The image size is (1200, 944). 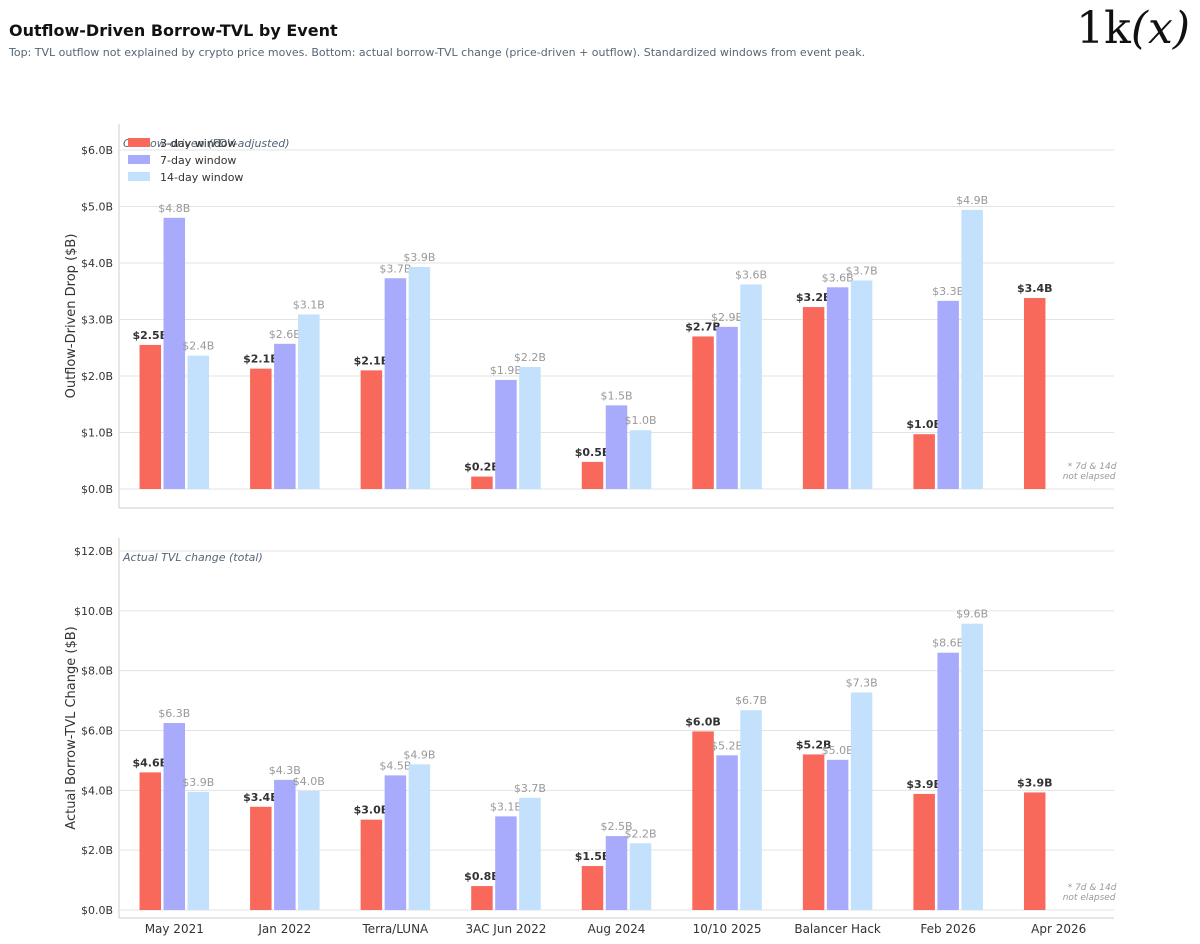 I want to click on value-label-1-6-1: $5.0B, so click(x=838, y=750).